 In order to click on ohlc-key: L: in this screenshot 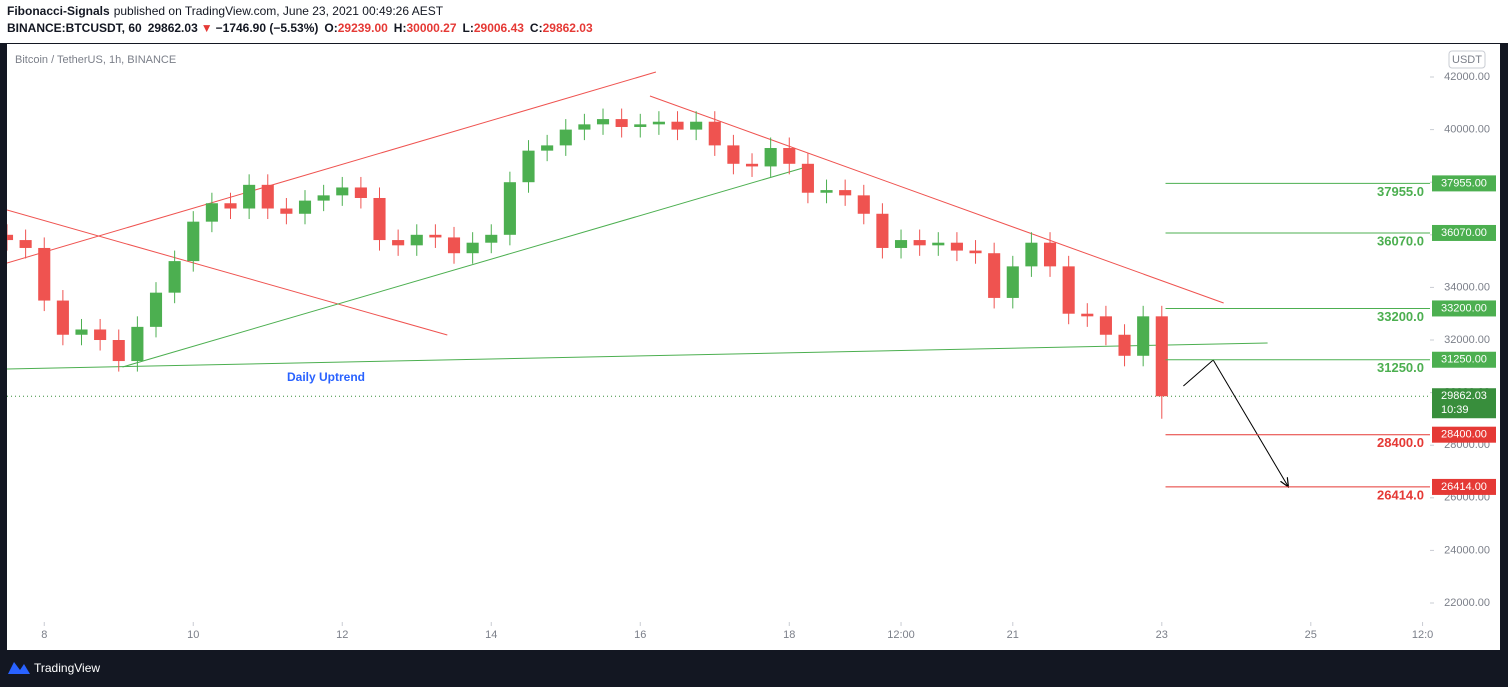, I will do `click(468, 28)`.